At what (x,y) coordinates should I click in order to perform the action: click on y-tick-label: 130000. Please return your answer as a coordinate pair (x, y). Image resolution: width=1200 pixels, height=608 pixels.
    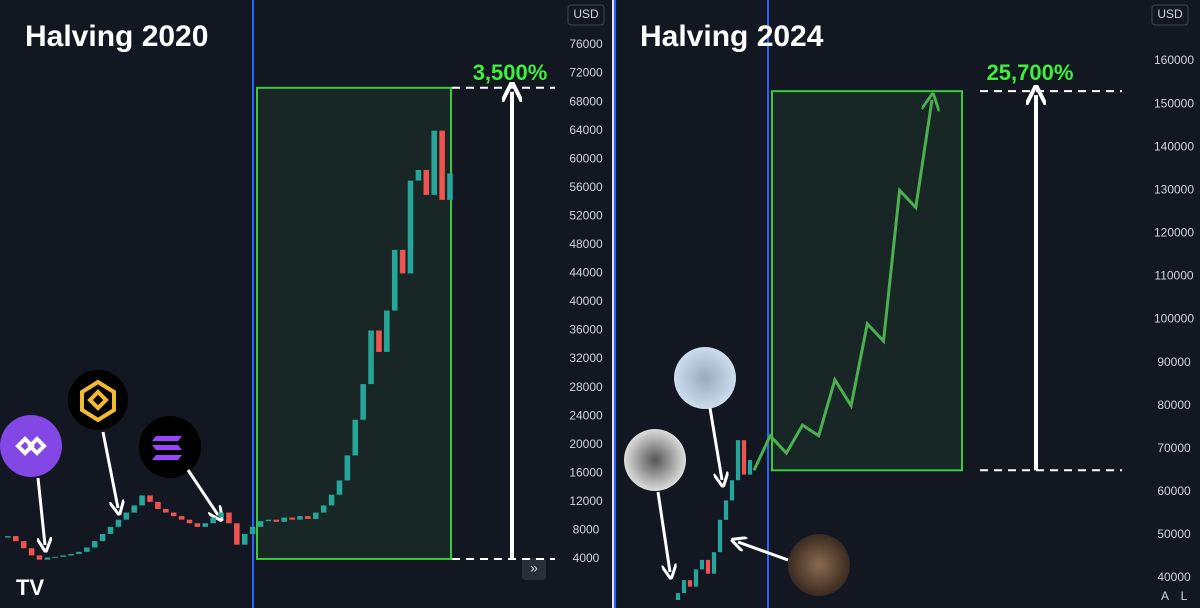
    Looking at the image, I should click on (1174, 189).